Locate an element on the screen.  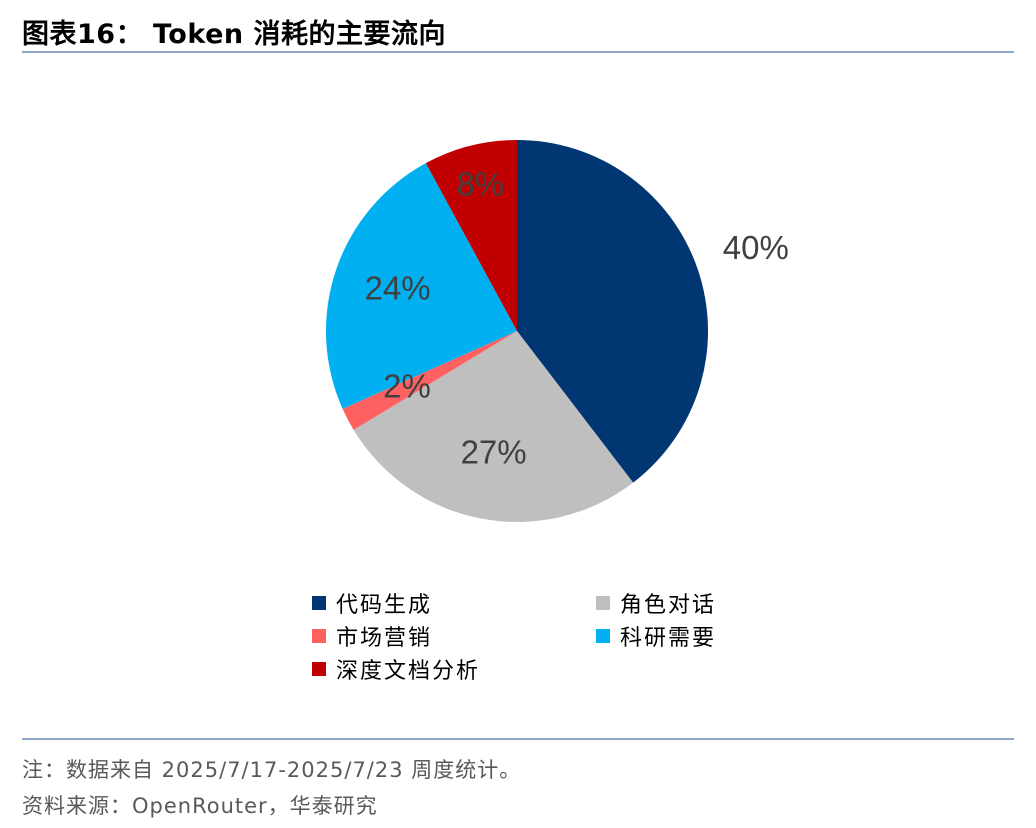
data-note: 注：数据来自 2025/7/17-2025/7/23 周度统计。 is located at coordinates (272, 770).